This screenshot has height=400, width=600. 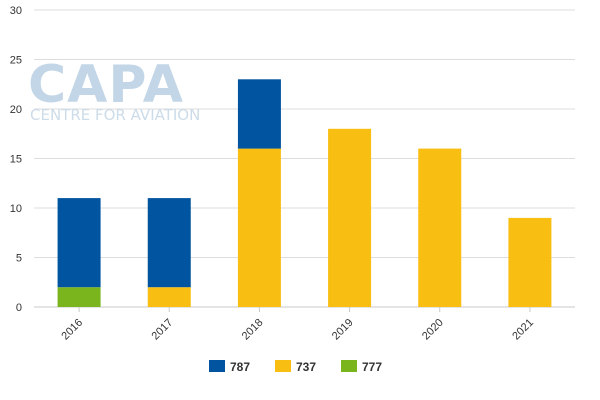 I want to click on y-tick-label: 30, so click(x=16, y=11).